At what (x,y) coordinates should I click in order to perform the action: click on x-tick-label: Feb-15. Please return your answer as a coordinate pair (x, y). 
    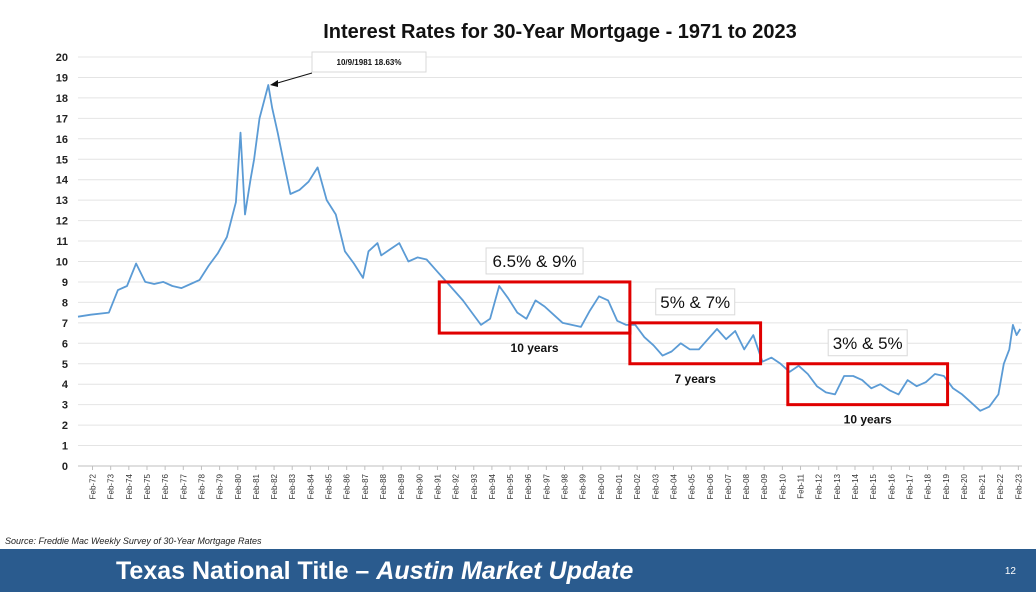
    Looking at the image, I should click on (873, 486).